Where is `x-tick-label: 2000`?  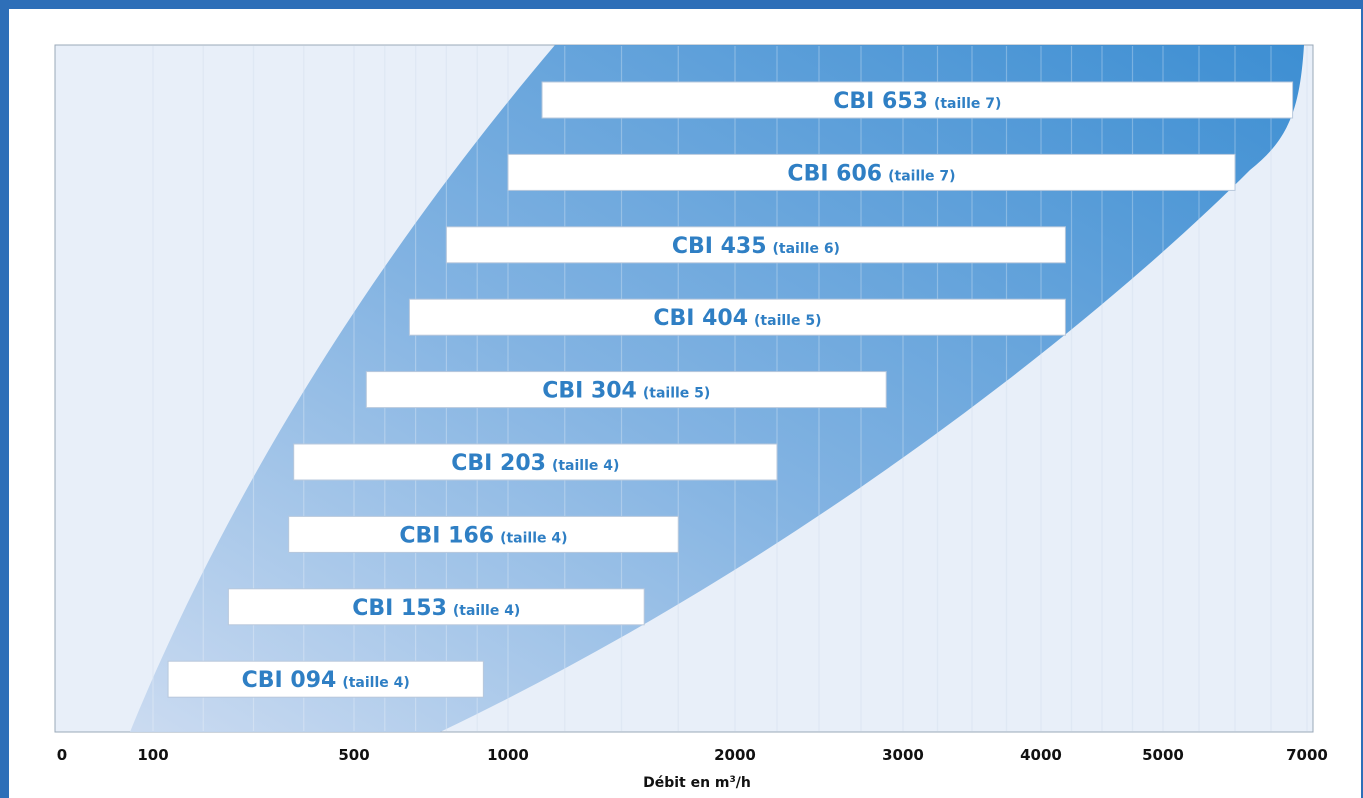
x-tick-label: 2000 is located at coordinates (735, 755).